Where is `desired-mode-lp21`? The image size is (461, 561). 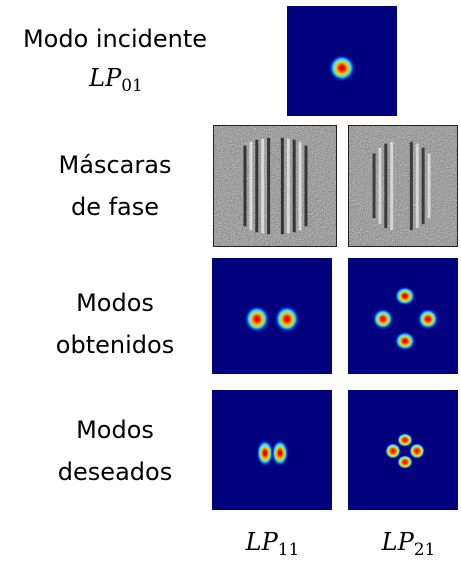
desired-mode-lp21 is located at coordinates (403, 450).